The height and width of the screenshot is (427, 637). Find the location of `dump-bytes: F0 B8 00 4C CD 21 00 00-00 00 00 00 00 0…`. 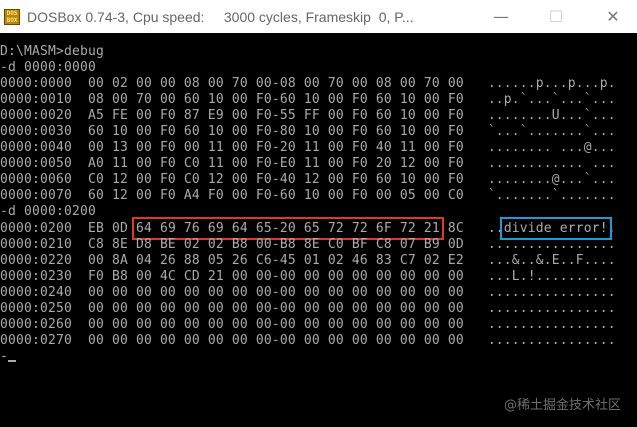

dump-bytes: F0 B8 00 4C CD 21 00 00-00 00 00 00 00 0… is located at coordinates (287, 276).